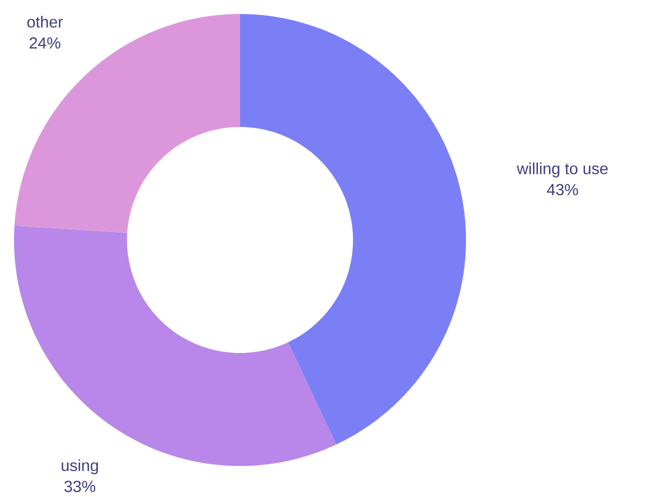  I want to click on data-label: 33%, so click(80, 486).